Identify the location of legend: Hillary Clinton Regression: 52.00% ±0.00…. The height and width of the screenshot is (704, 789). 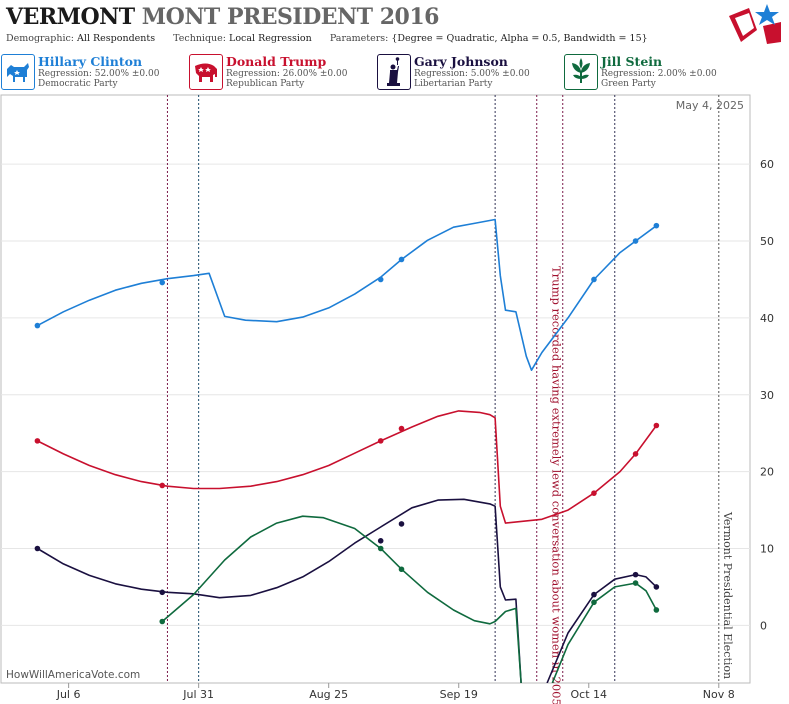
(394, 73).